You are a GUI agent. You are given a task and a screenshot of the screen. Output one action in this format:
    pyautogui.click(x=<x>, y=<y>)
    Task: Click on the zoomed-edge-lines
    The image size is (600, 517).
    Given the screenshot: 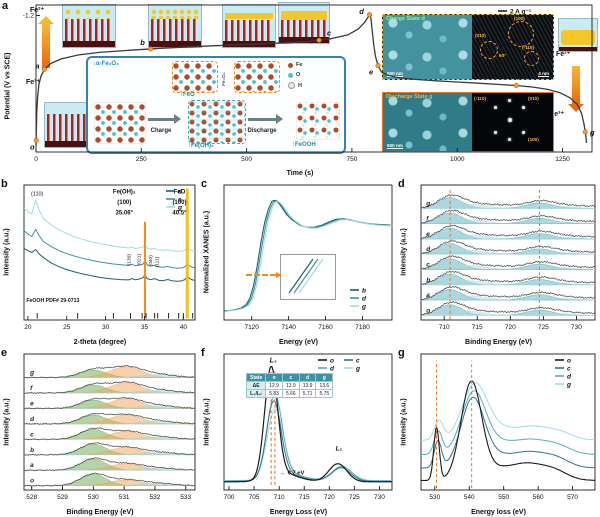 What is the action you would take?
    pyautogui.click(x=306, y=276)
    